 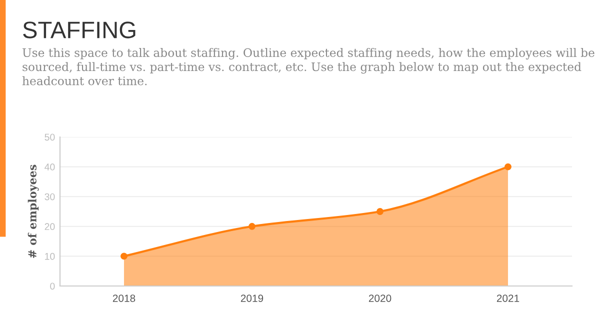 What do you see at coordinates (33, 211) in the screenshot?
I see `y-axis-title: # of employees` at bounding box center [33, 211].